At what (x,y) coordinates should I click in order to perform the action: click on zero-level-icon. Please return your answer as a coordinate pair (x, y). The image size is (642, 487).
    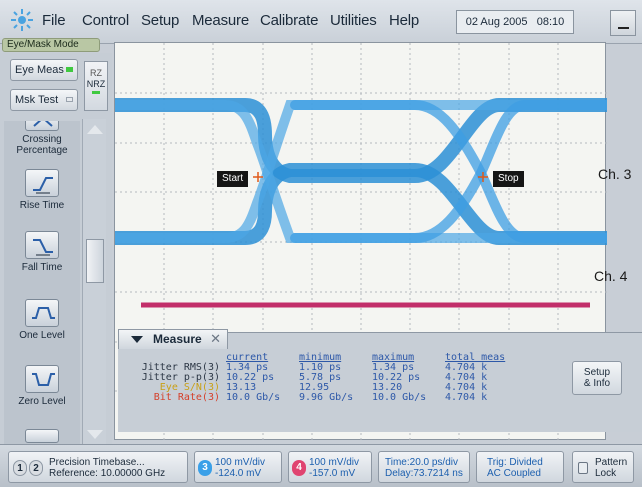
    Looking at the image, I should click on (42, 379).